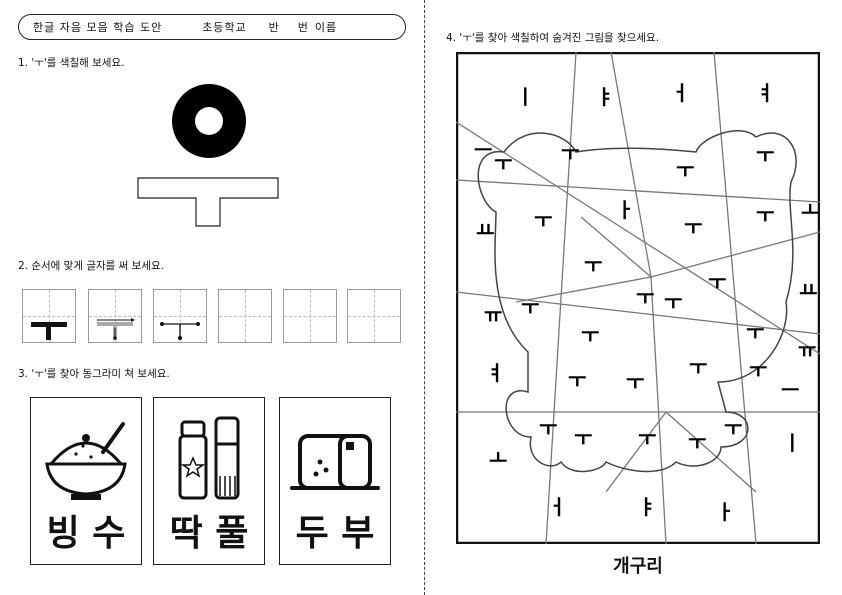 The height and width of the screenshot is (595, 842). What do you see at coordinates (94, 374) in the screenshot?
I see `question-3: 3. 'ㅜ'를 찾아 동그라미 쳐 보세요.` at bounding box center [94, 374].